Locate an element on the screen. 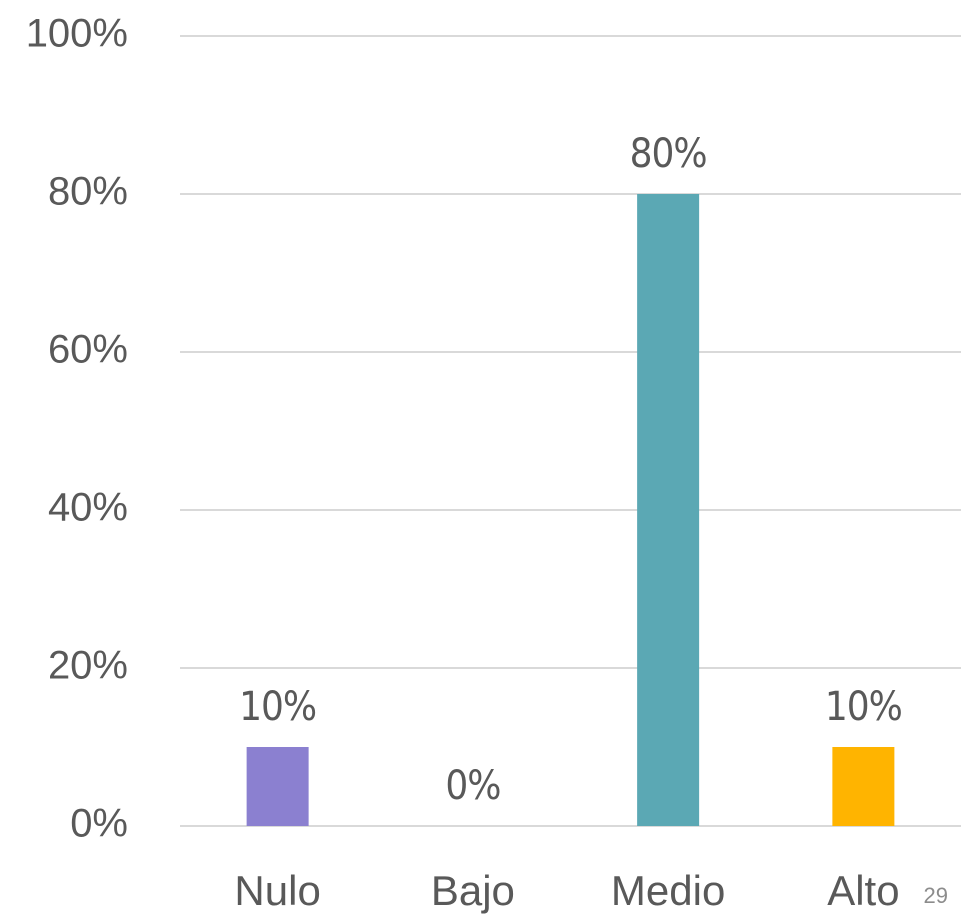 The height and width of the screenshot is (919, 961). x-tick-label: Medio is located at coordinates (668, 890).